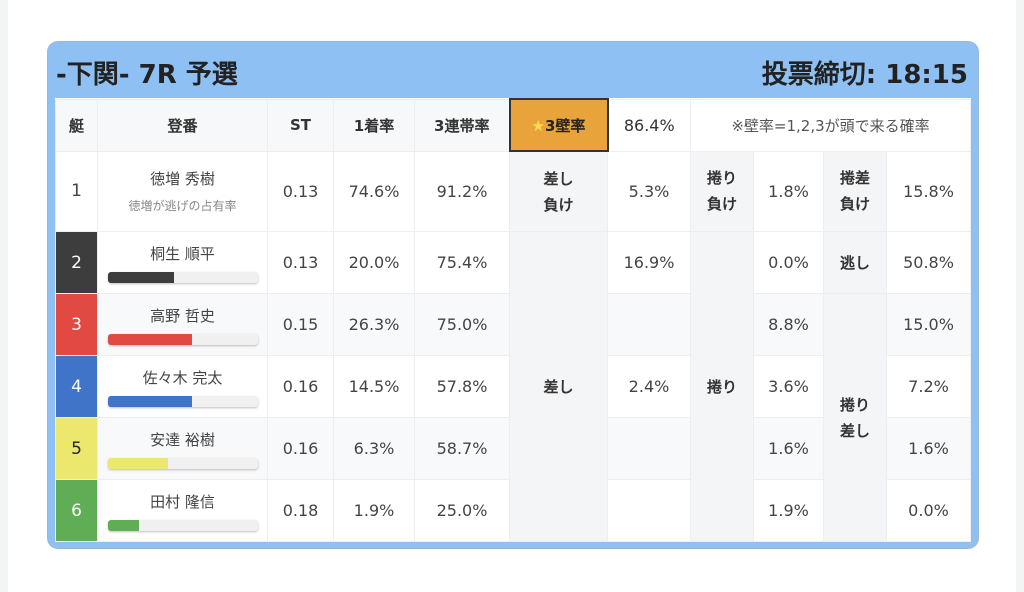  What do you see at coordinates (300, 324) in the screenshot?
I see `st-value: 0.15` at bounding box center [300, 324].